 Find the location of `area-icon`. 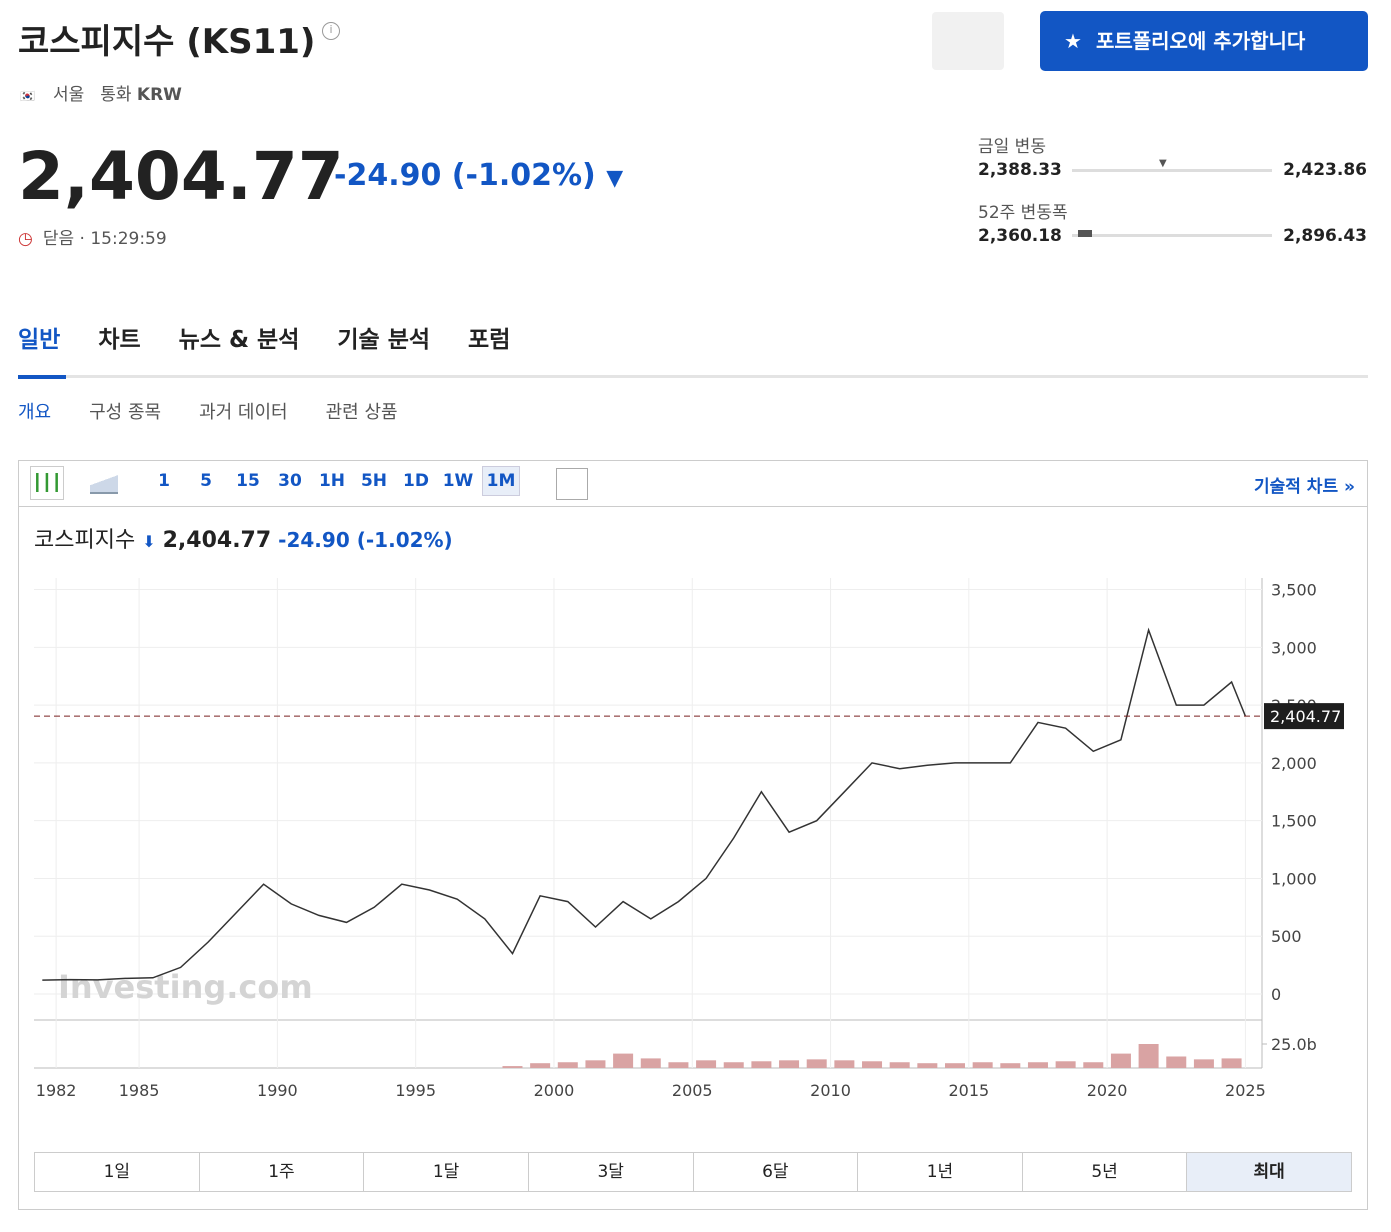

area-icon is located at coordinates (104, 484).